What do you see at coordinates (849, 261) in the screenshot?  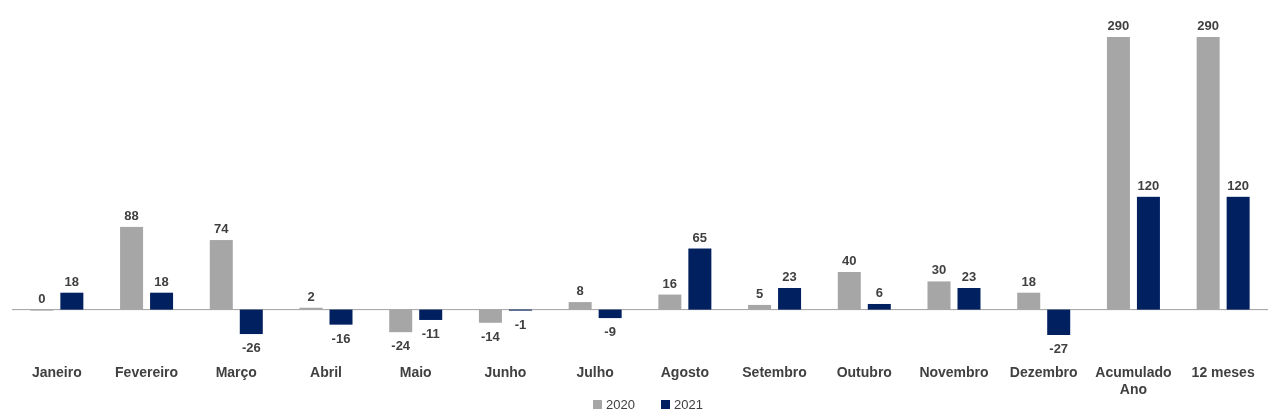 I see `data-label: 40` at bounding box center [849, 261].